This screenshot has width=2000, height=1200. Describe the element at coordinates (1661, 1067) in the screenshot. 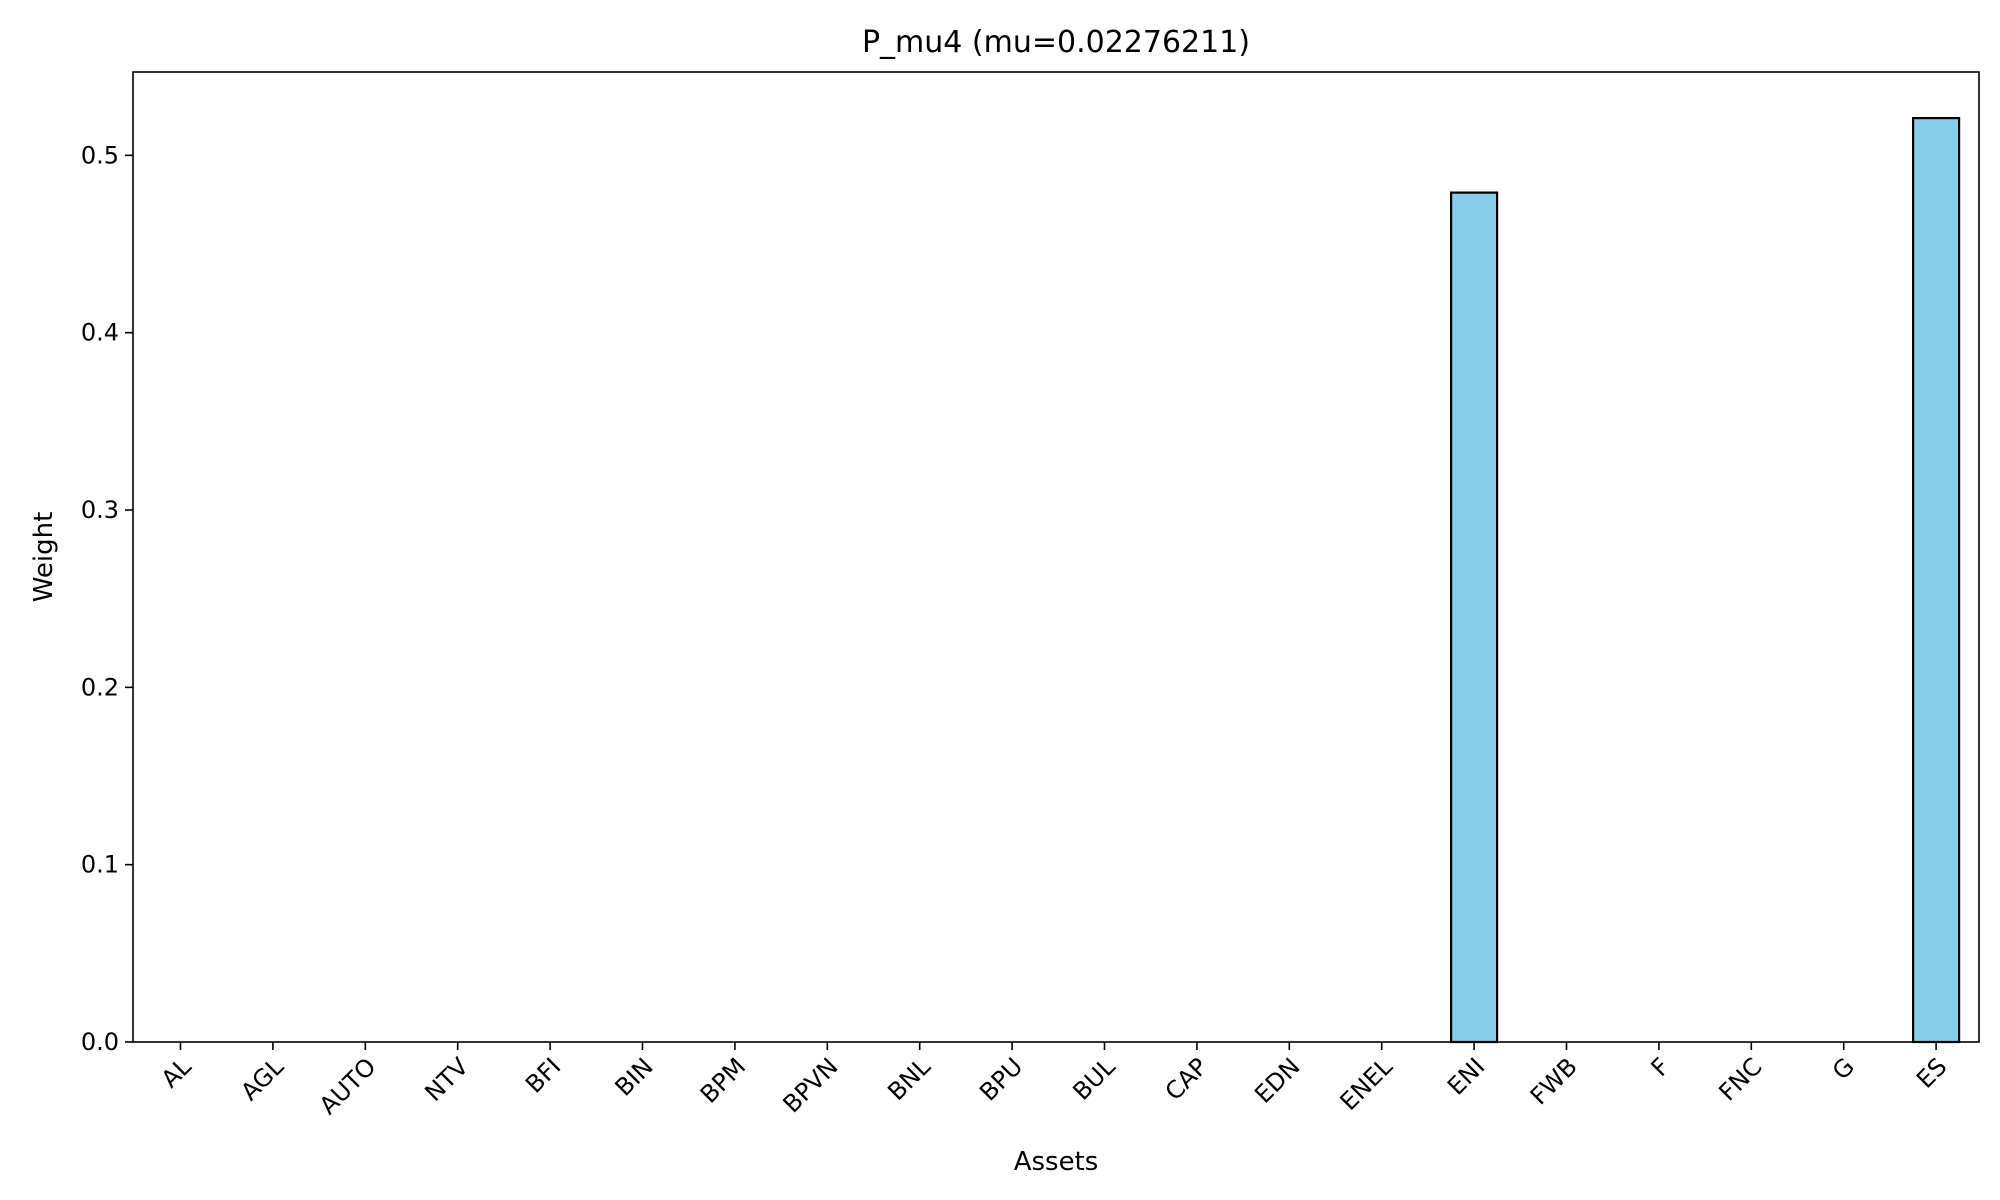

I see `x-tick-label: F` at that location.